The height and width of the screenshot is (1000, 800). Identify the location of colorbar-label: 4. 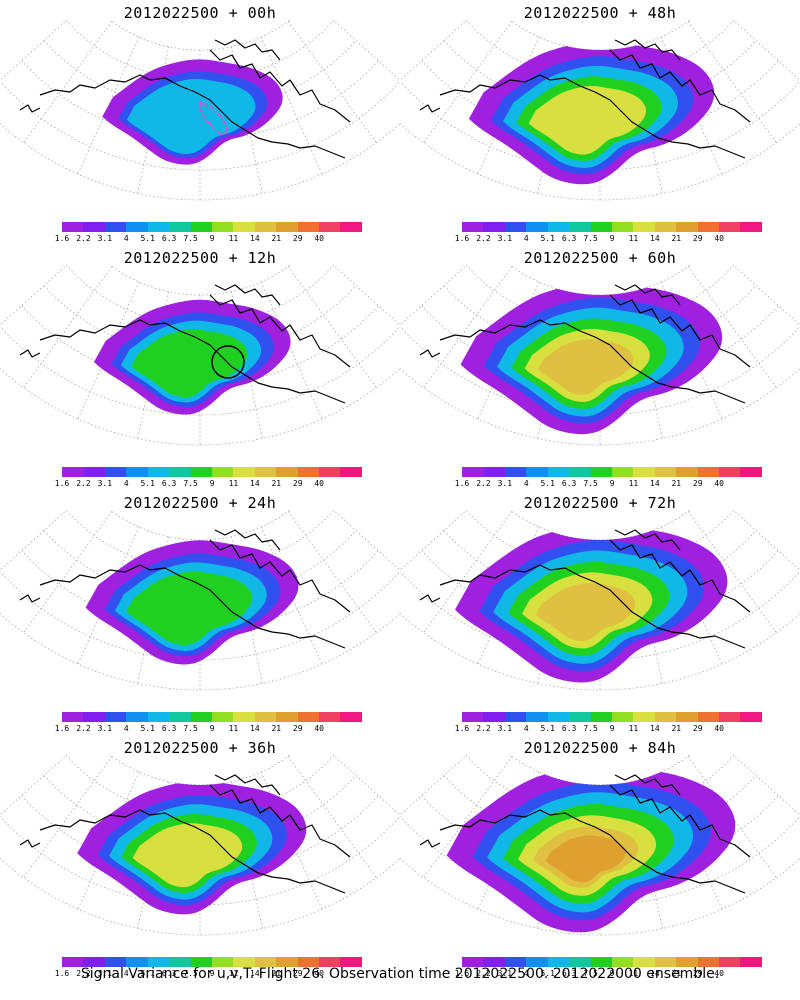
(126, 973).